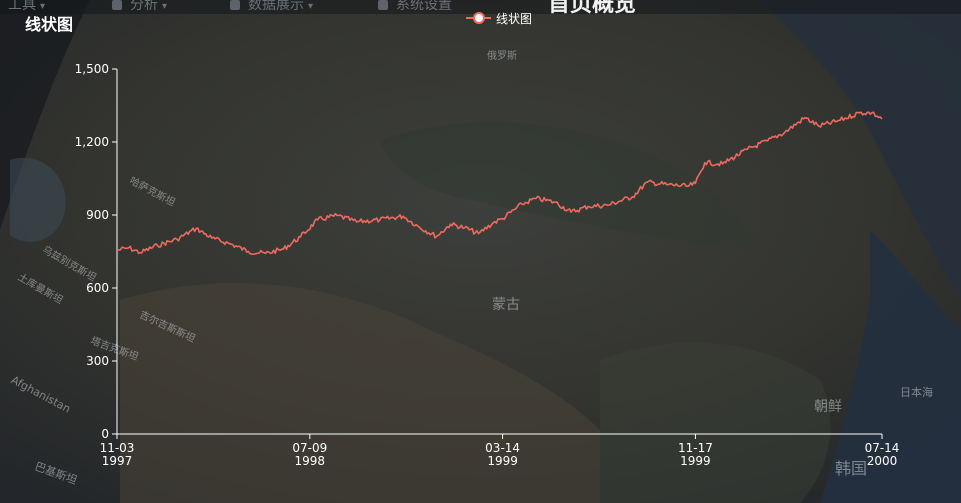 This screenshot has height=503, width=961. What do you see at coordinates (235, 5) in the screenshot?
I see `bar-chart-icon` at bounding box center [235, 5].